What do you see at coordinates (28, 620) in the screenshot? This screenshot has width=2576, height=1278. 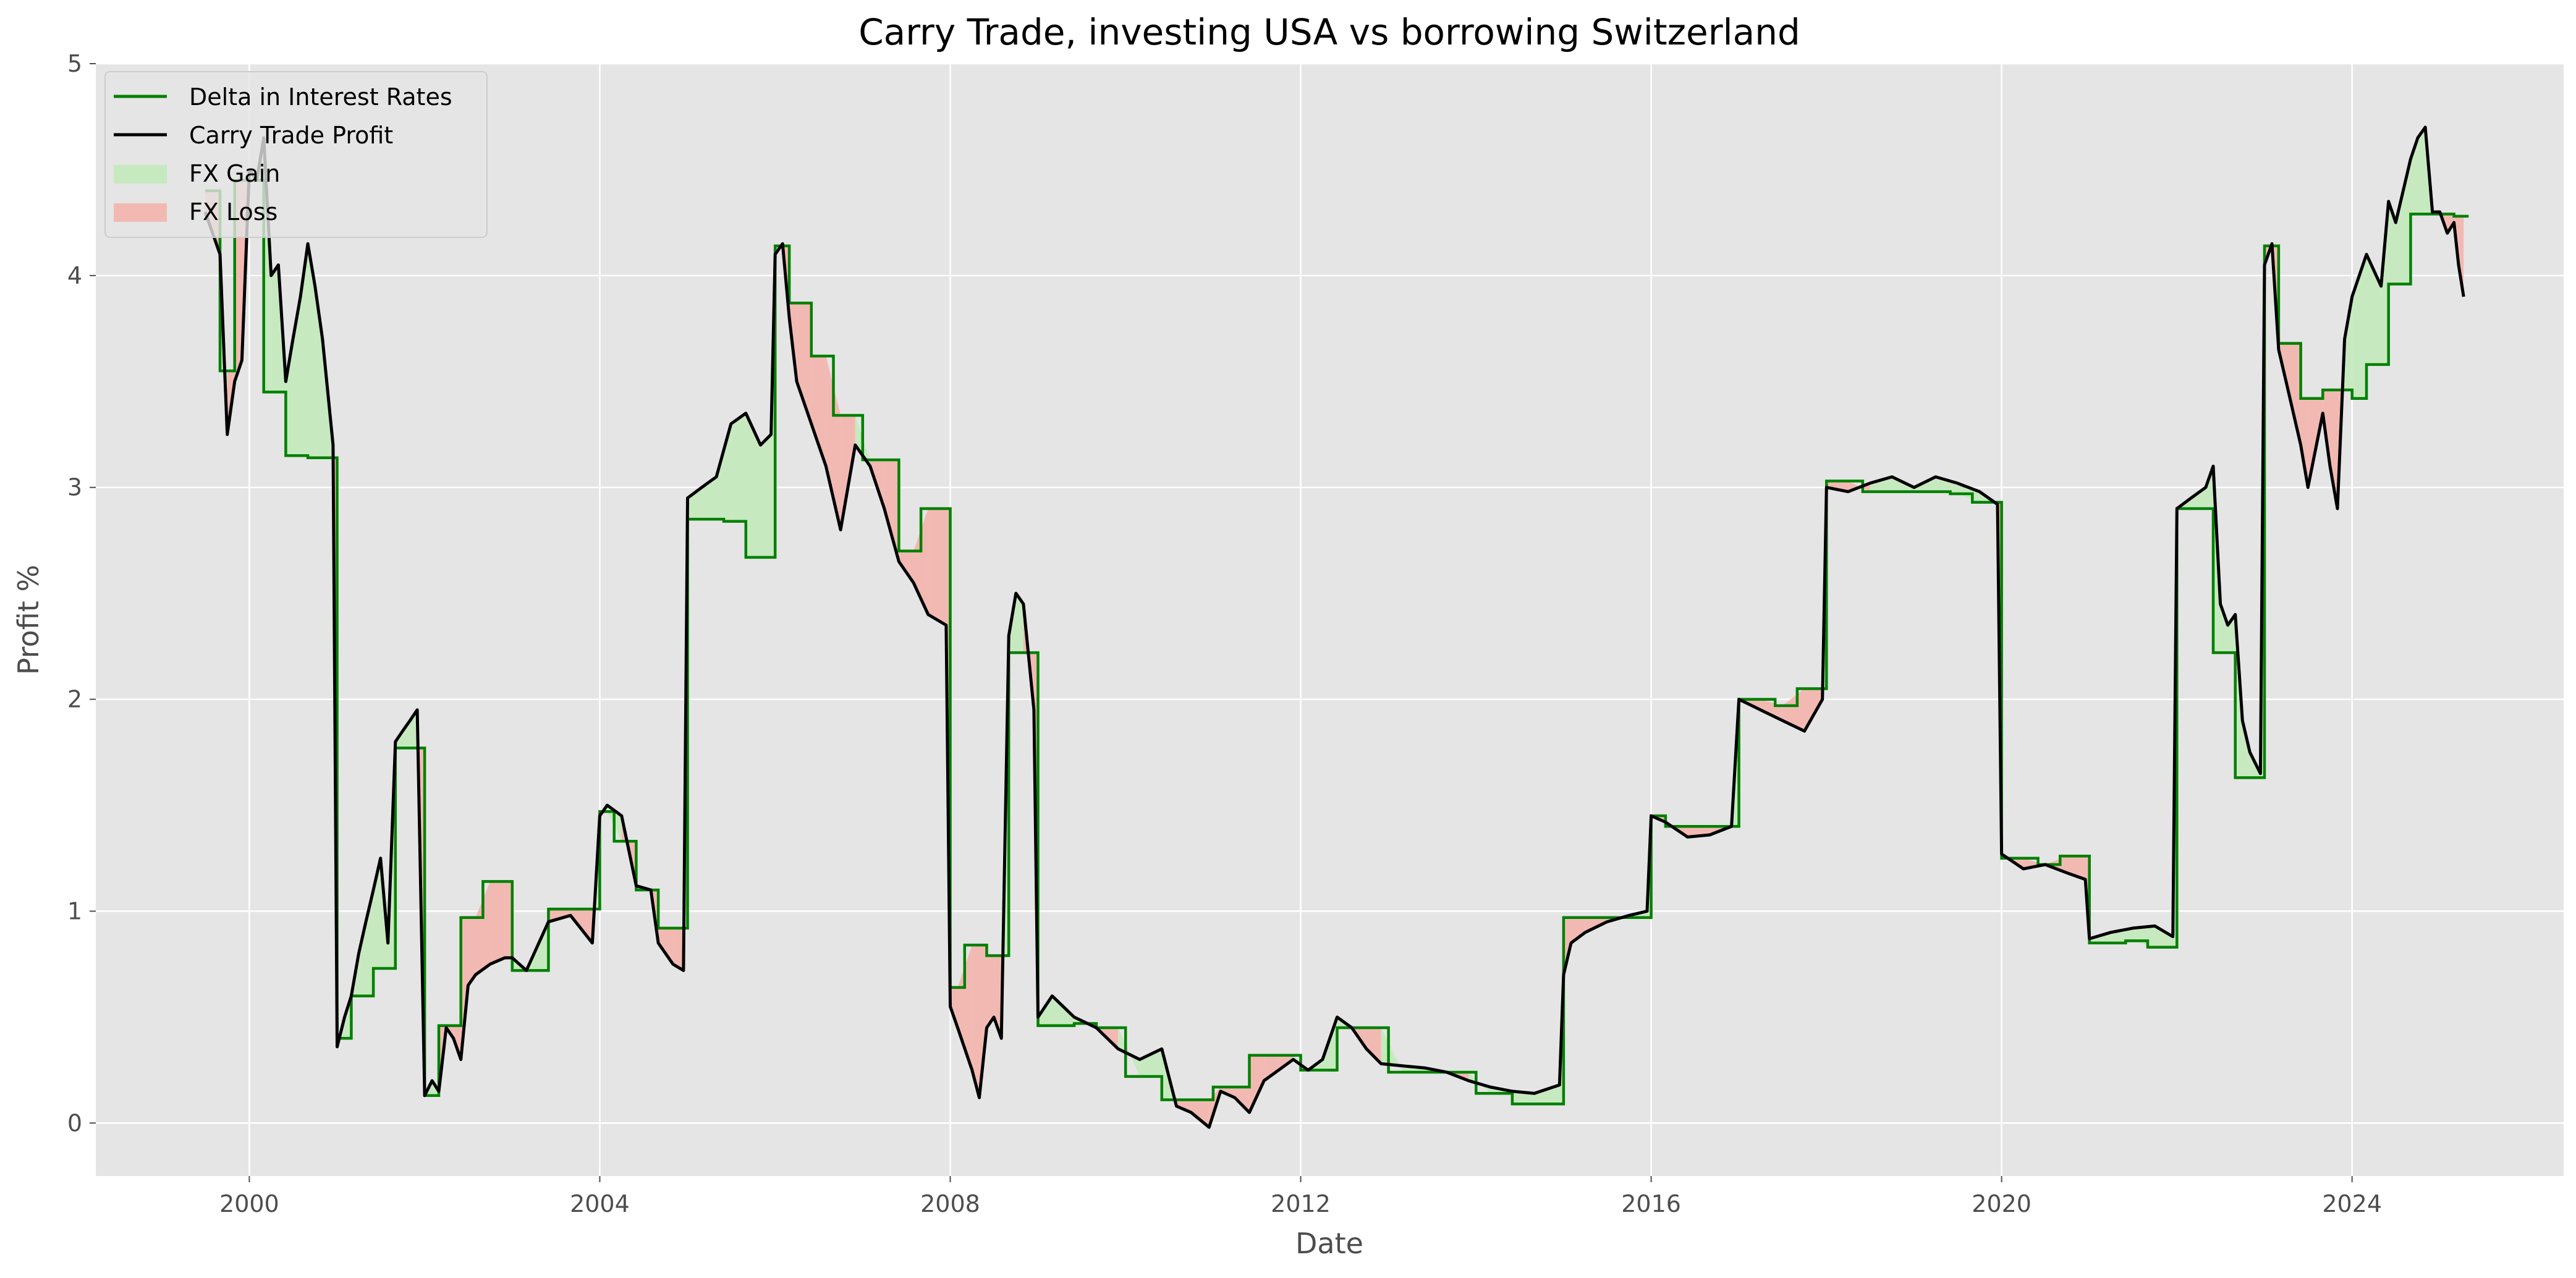 I see `y-axis-label: Profit %` at bounding box center [28, 620].